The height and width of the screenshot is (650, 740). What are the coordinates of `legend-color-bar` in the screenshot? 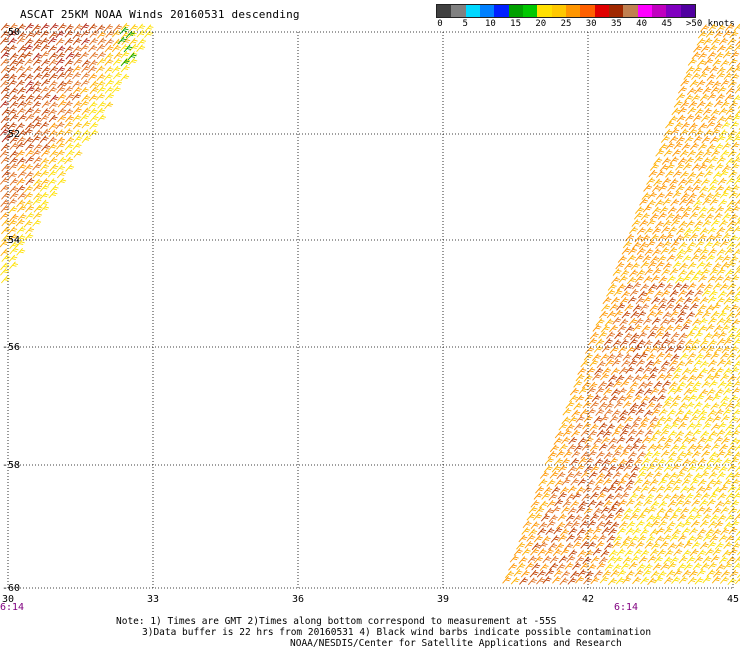 It's located at (566, 11).